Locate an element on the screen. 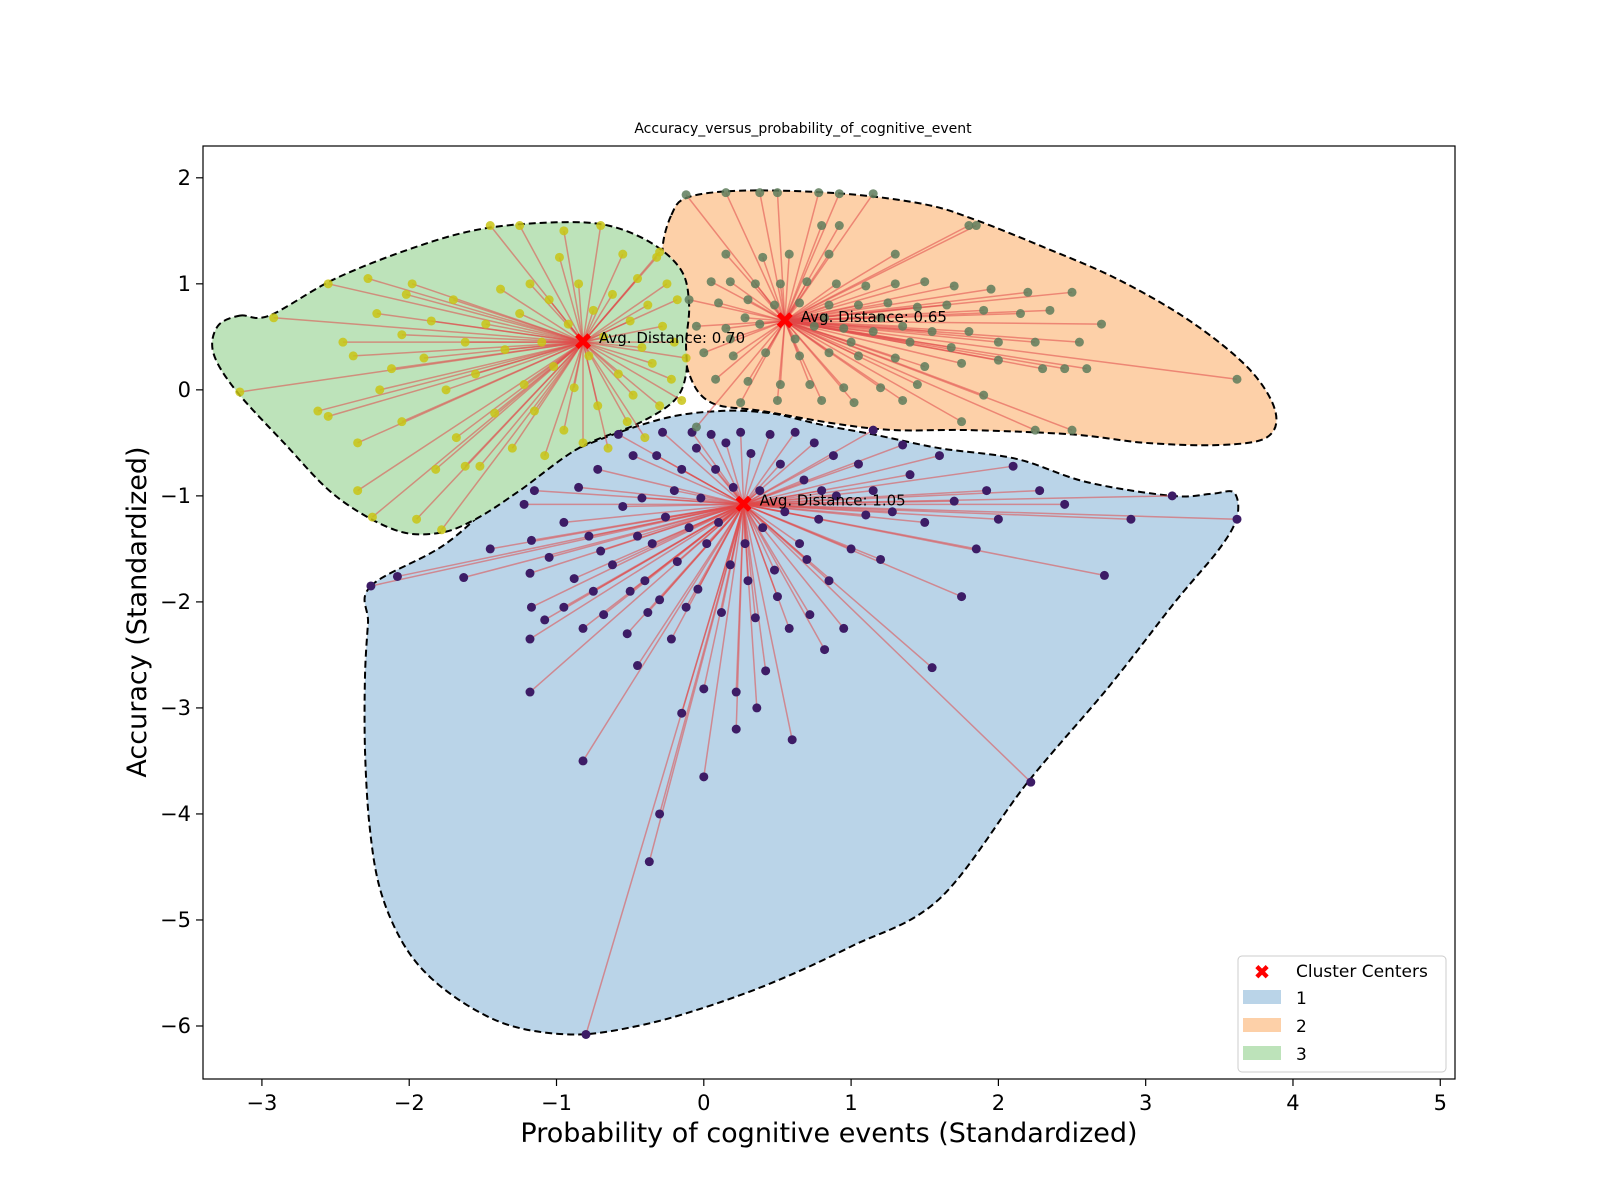 This screenshot has height=1200, width=1600. x-tick-label: 1 is located at coordinates (850, 1103).